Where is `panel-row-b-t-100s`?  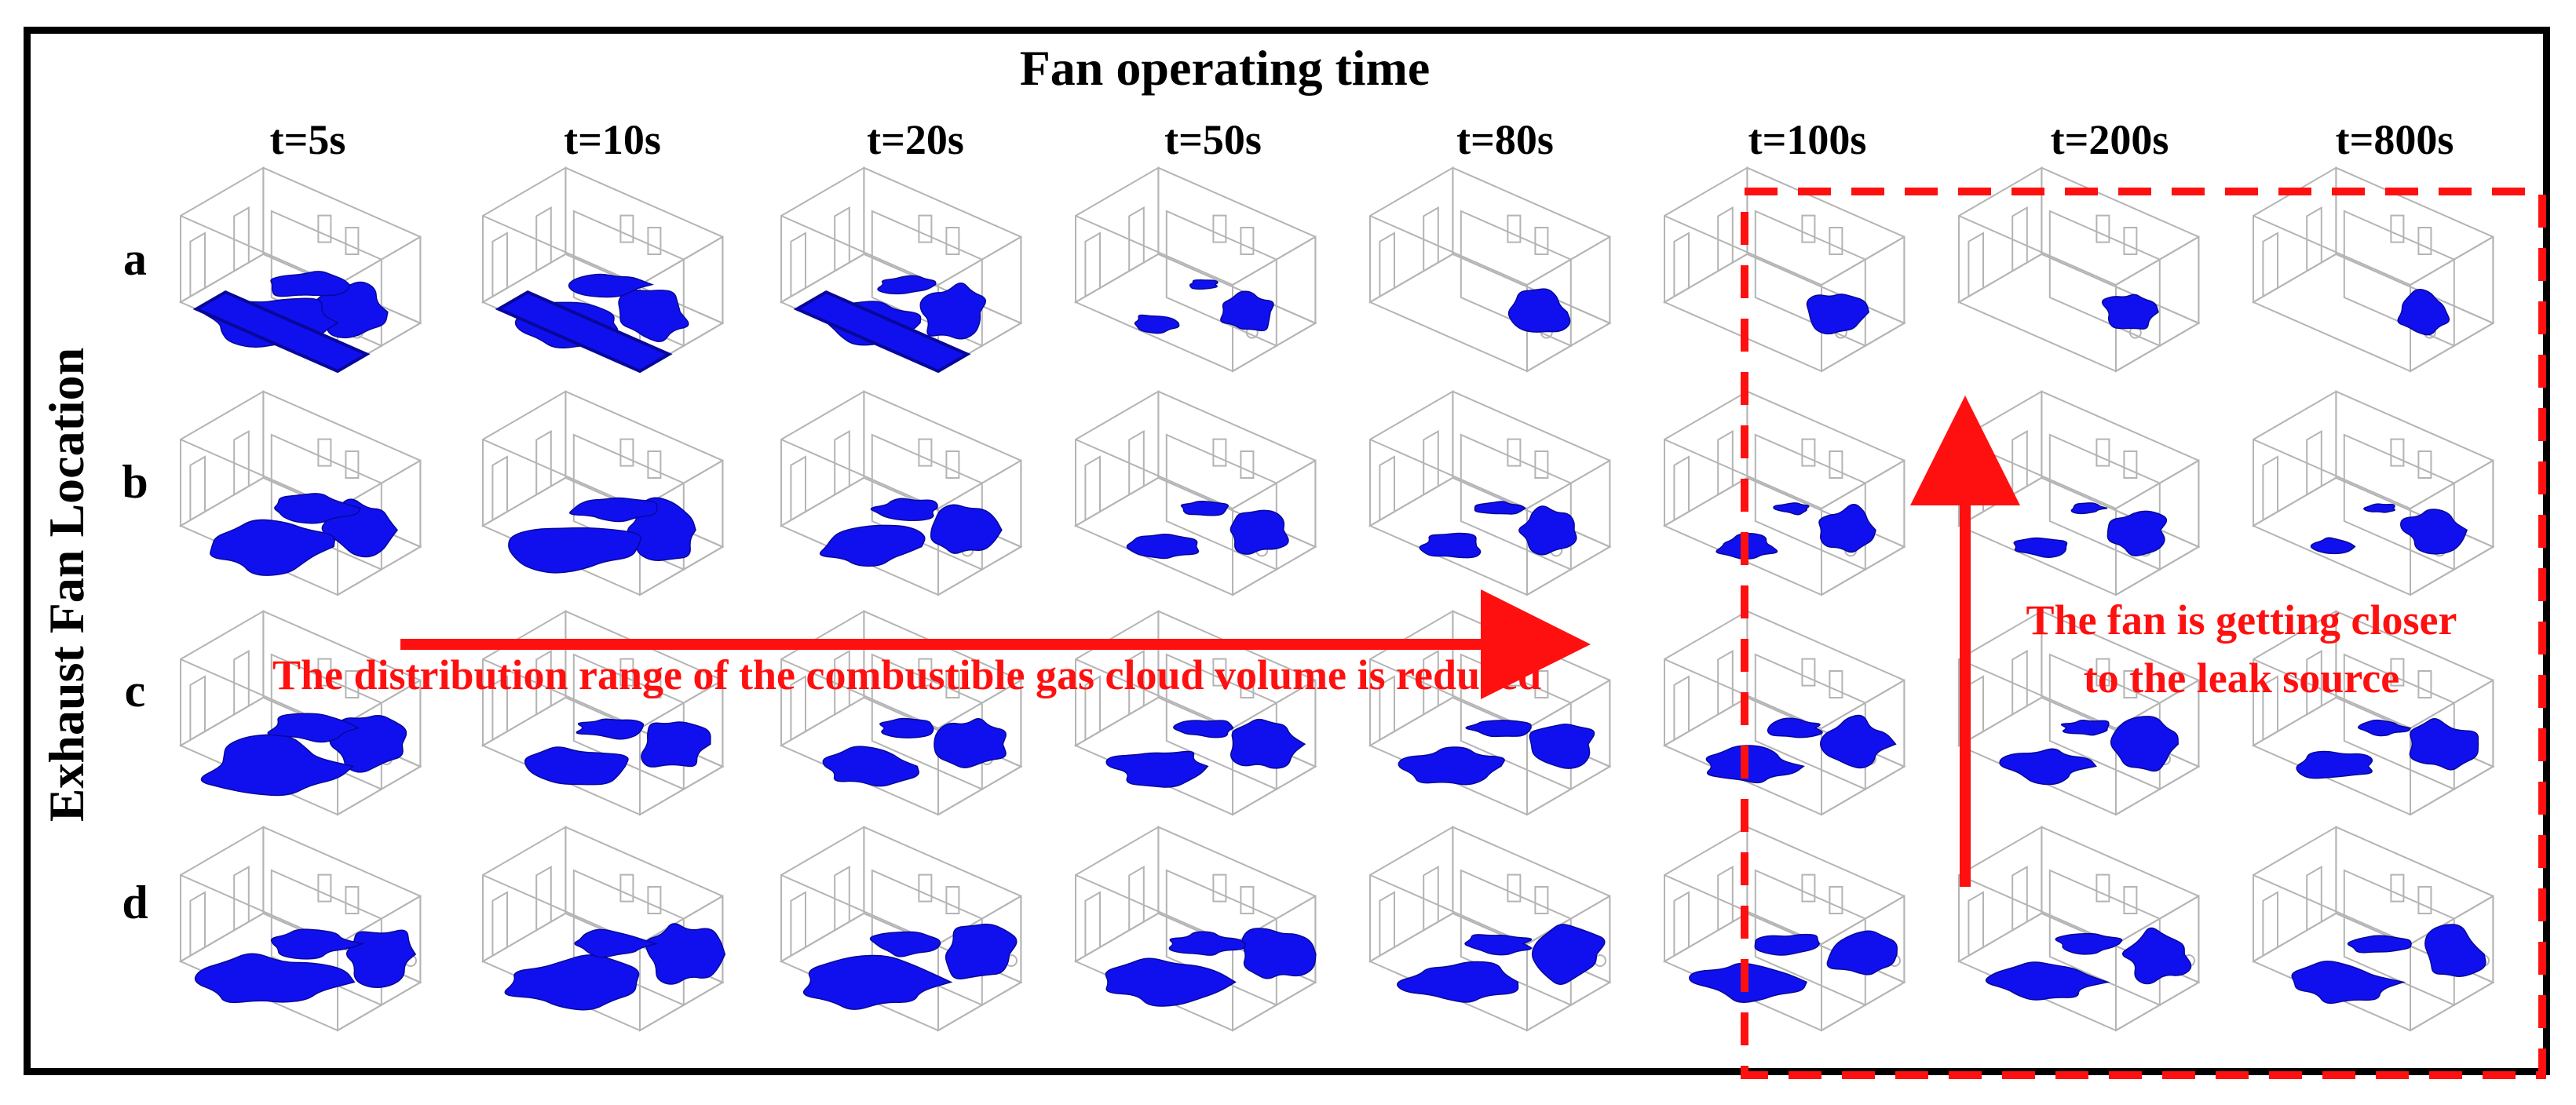 panel-row-b-t-100s is located at coordinates (1784, 493).